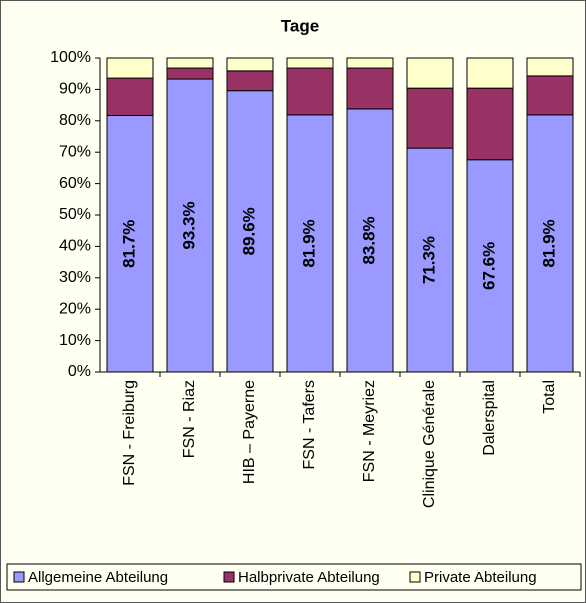 Image resolution: width=586 pixels, height=603 pixels. Describe the element at coordinates (189, 419) in the screenshot. I see `x-tick-label: FSN - Riaz` at that location.